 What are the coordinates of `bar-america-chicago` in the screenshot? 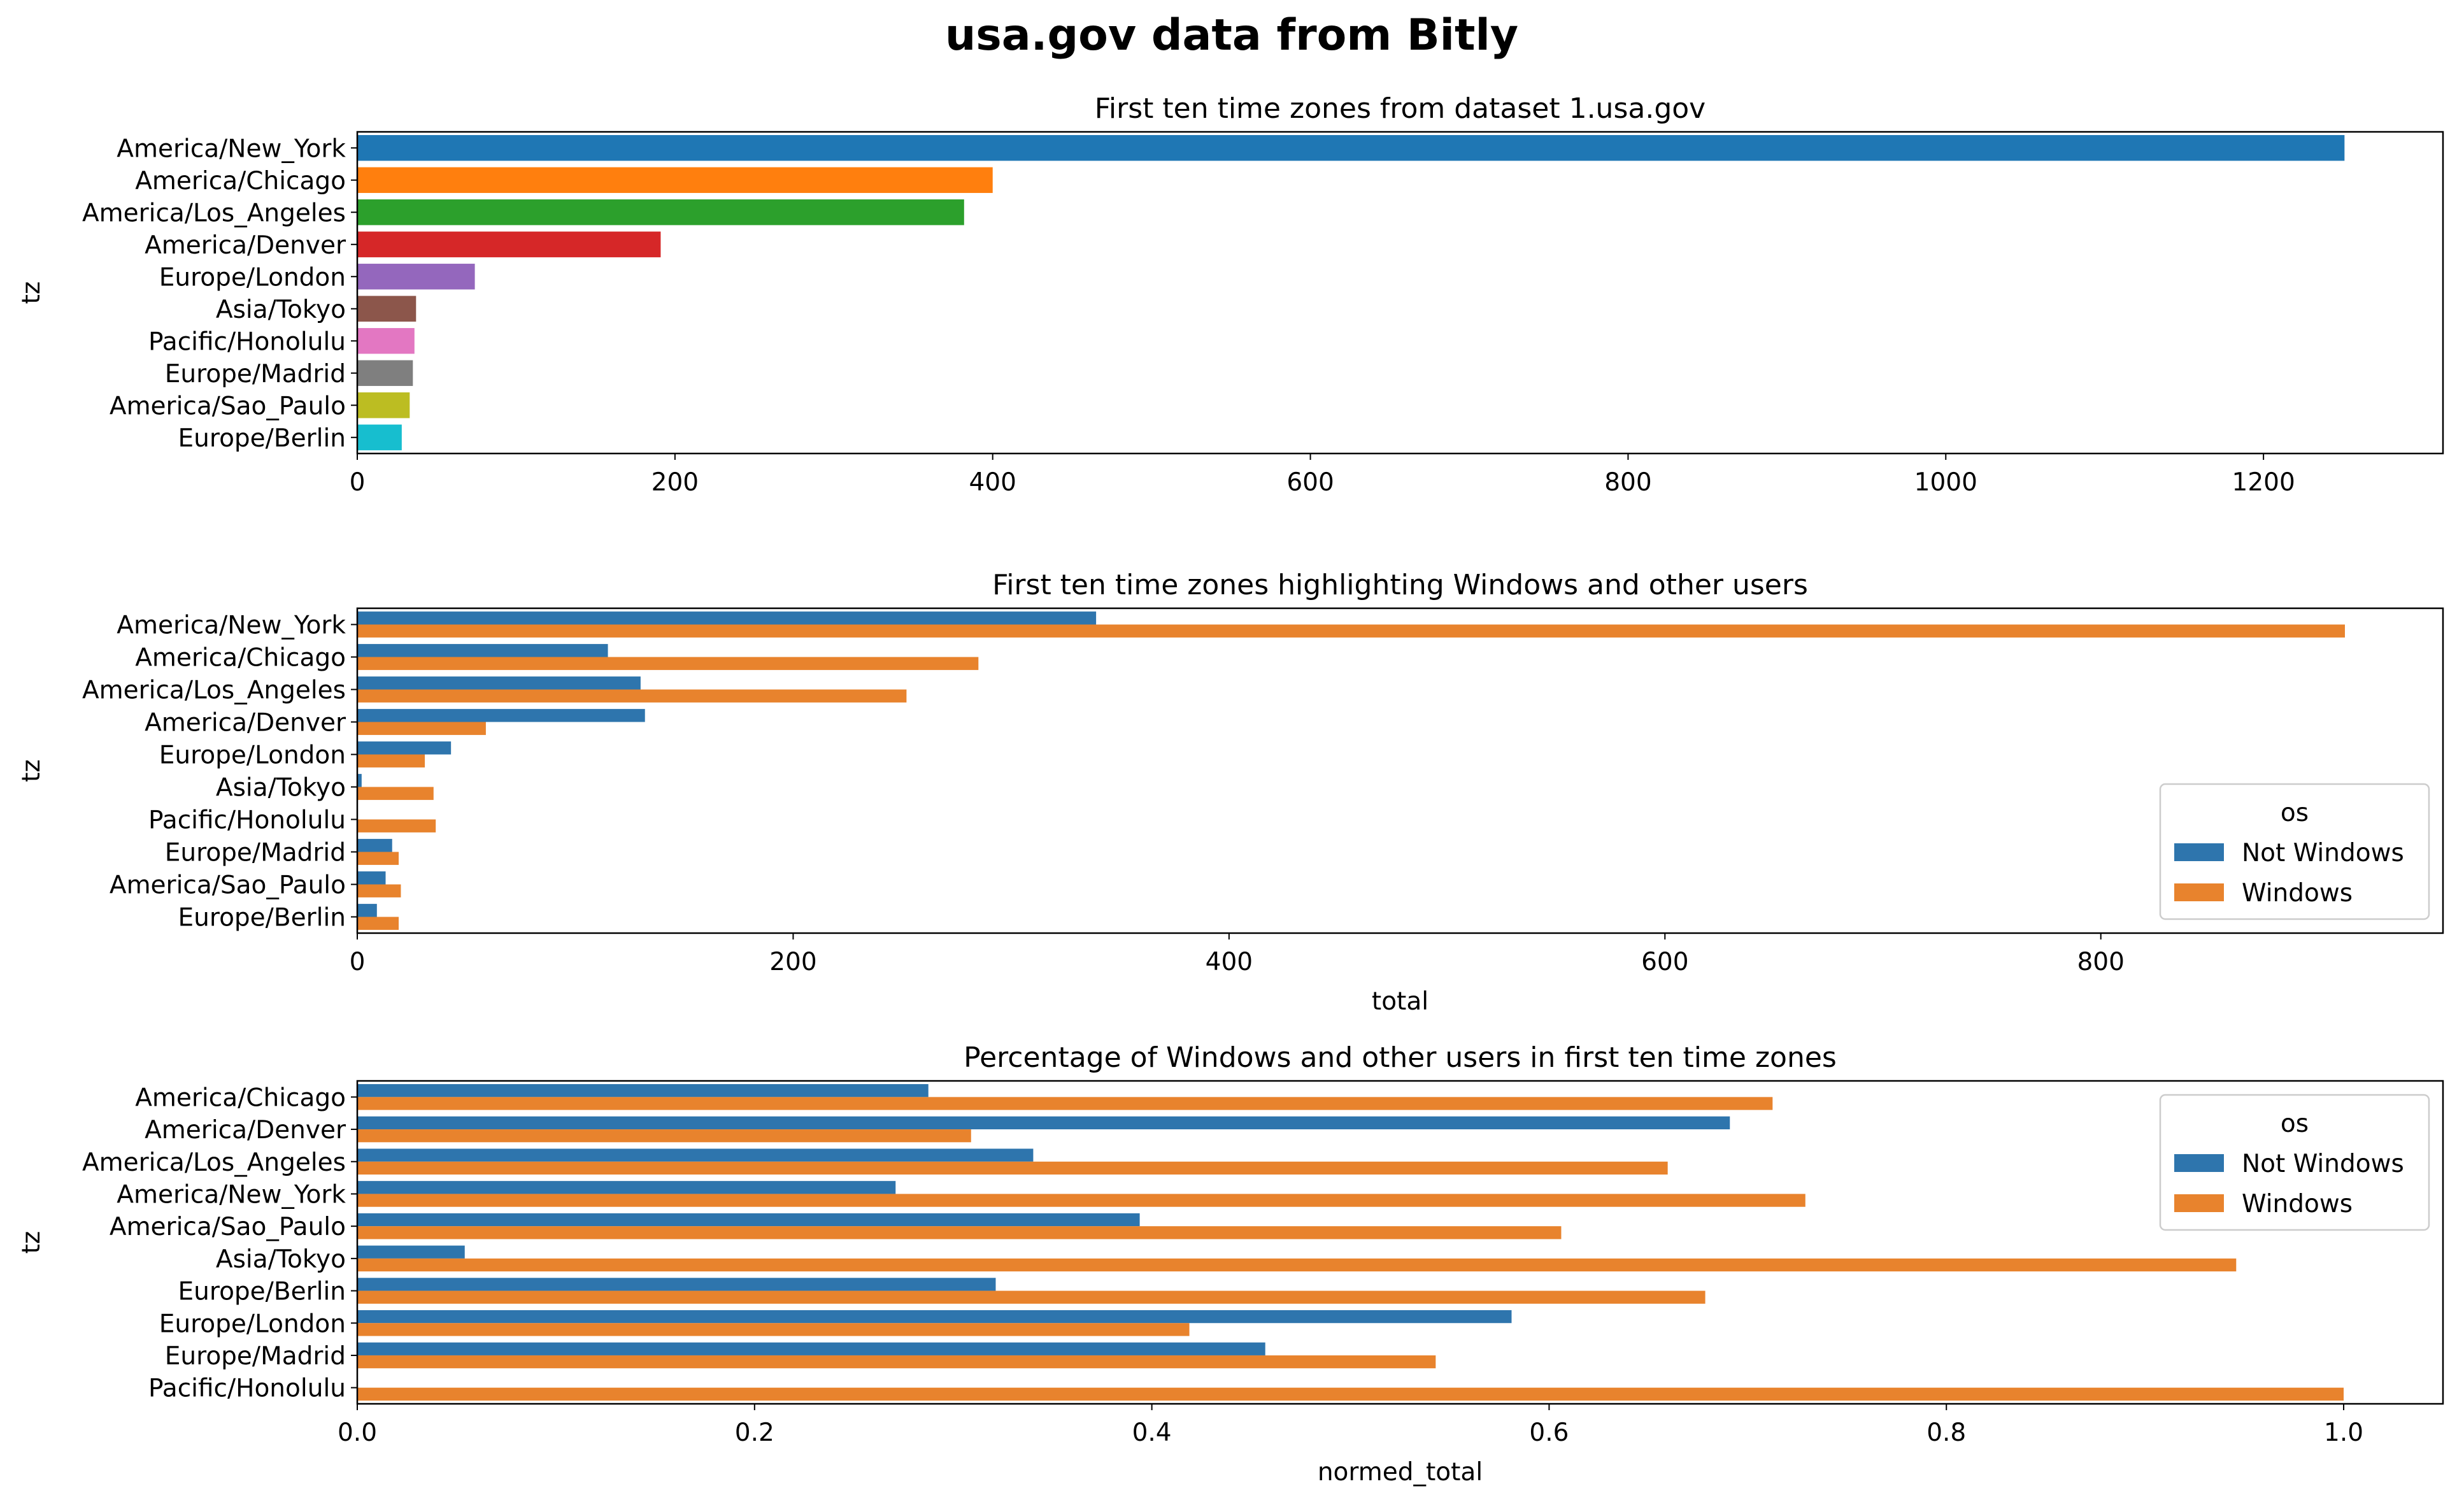 It's located at (675, 180).